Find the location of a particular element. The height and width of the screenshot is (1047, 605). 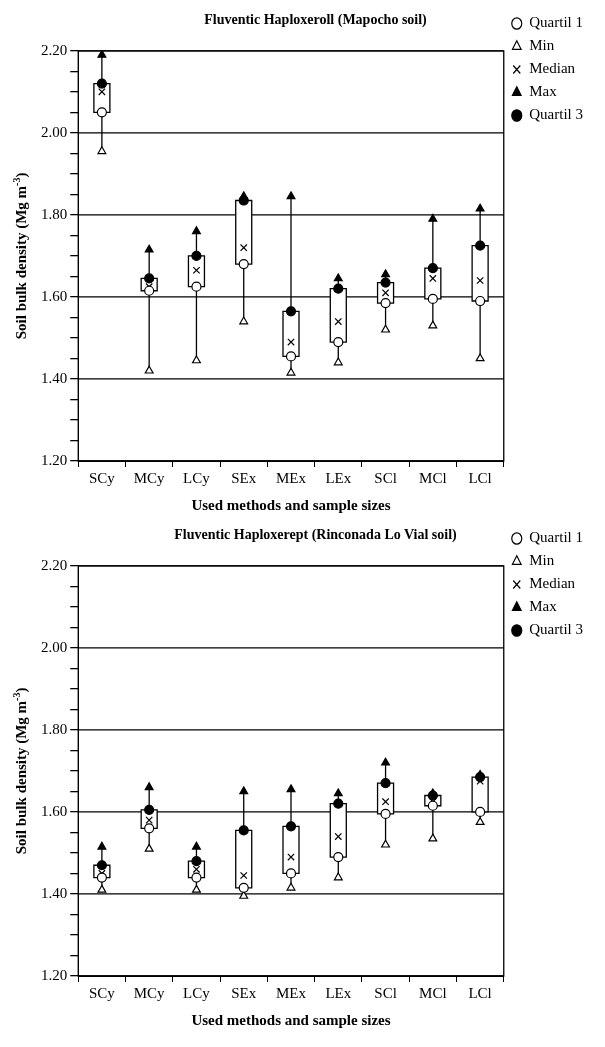

chart-title: Fluventic Haploxeroll (Mapocho soil) is located at coordinates (316, 20).